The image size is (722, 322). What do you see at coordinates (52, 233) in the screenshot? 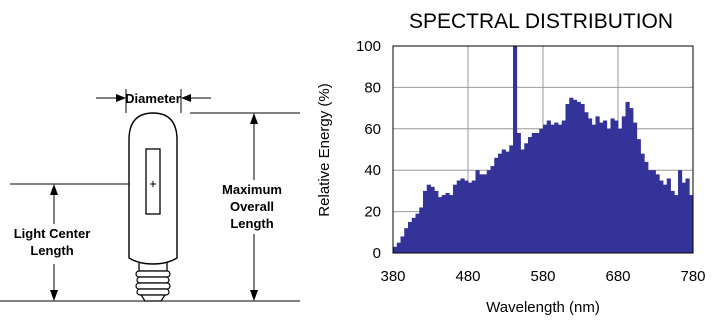
I see `light-center-label-line1: Light Center` at bounding box center [52, 233].